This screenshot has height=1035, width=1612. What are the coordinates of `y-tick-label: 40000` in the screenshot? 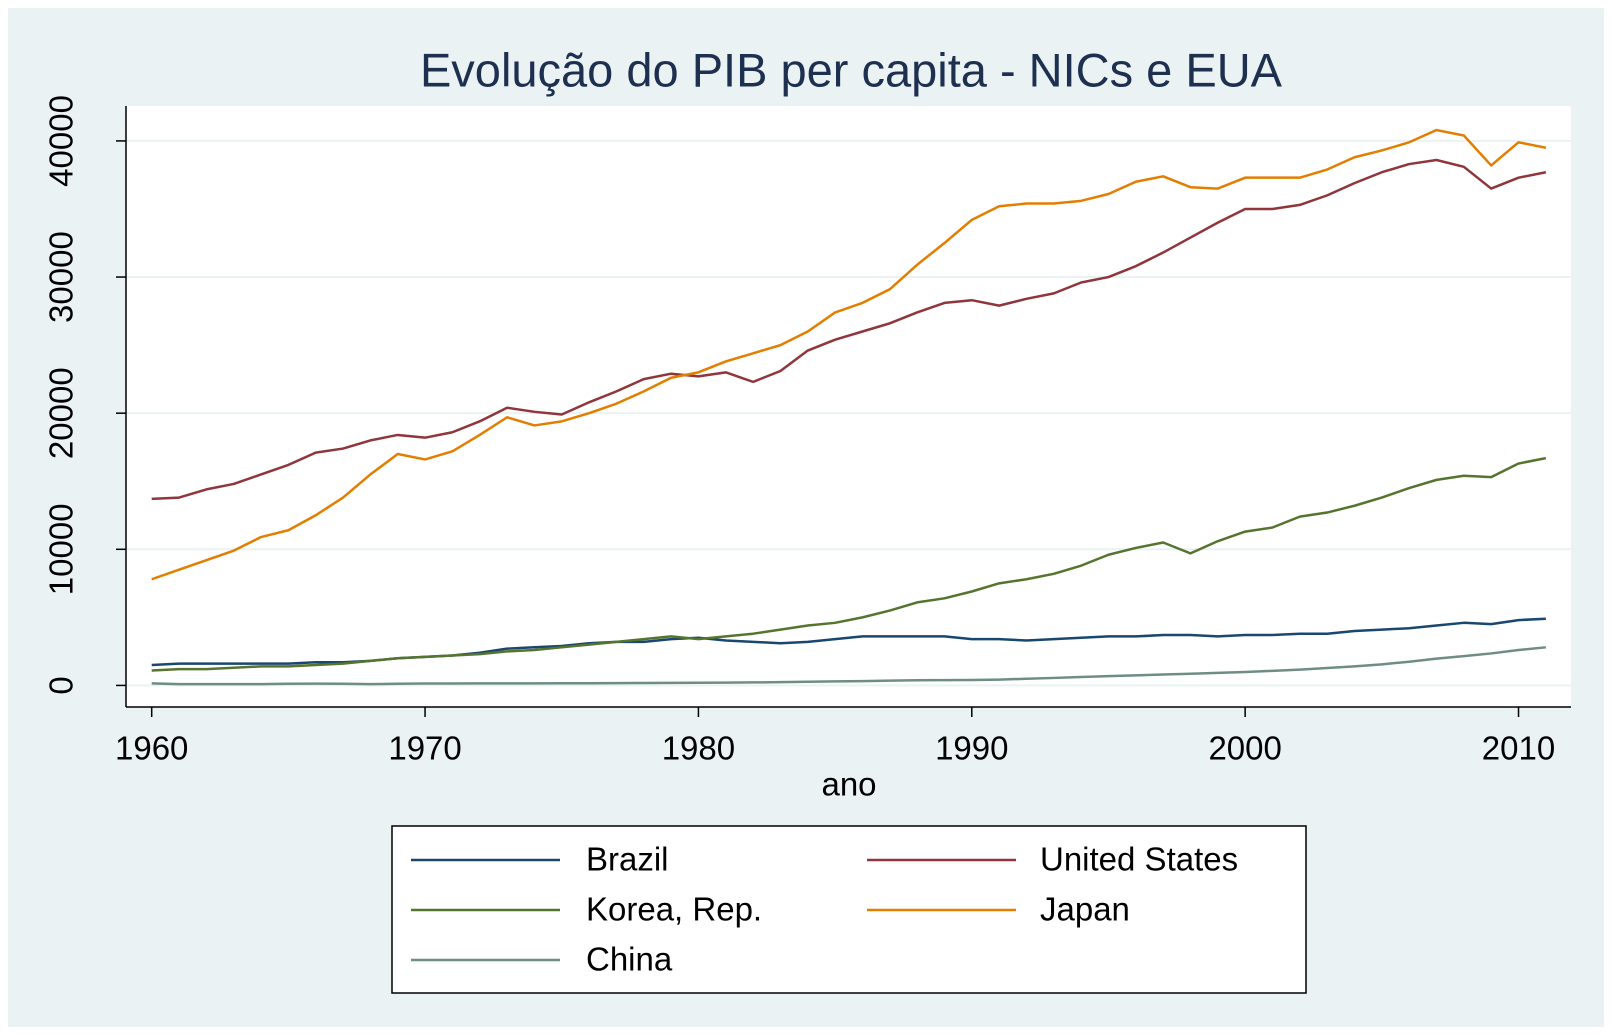 It's located at (61, 141).